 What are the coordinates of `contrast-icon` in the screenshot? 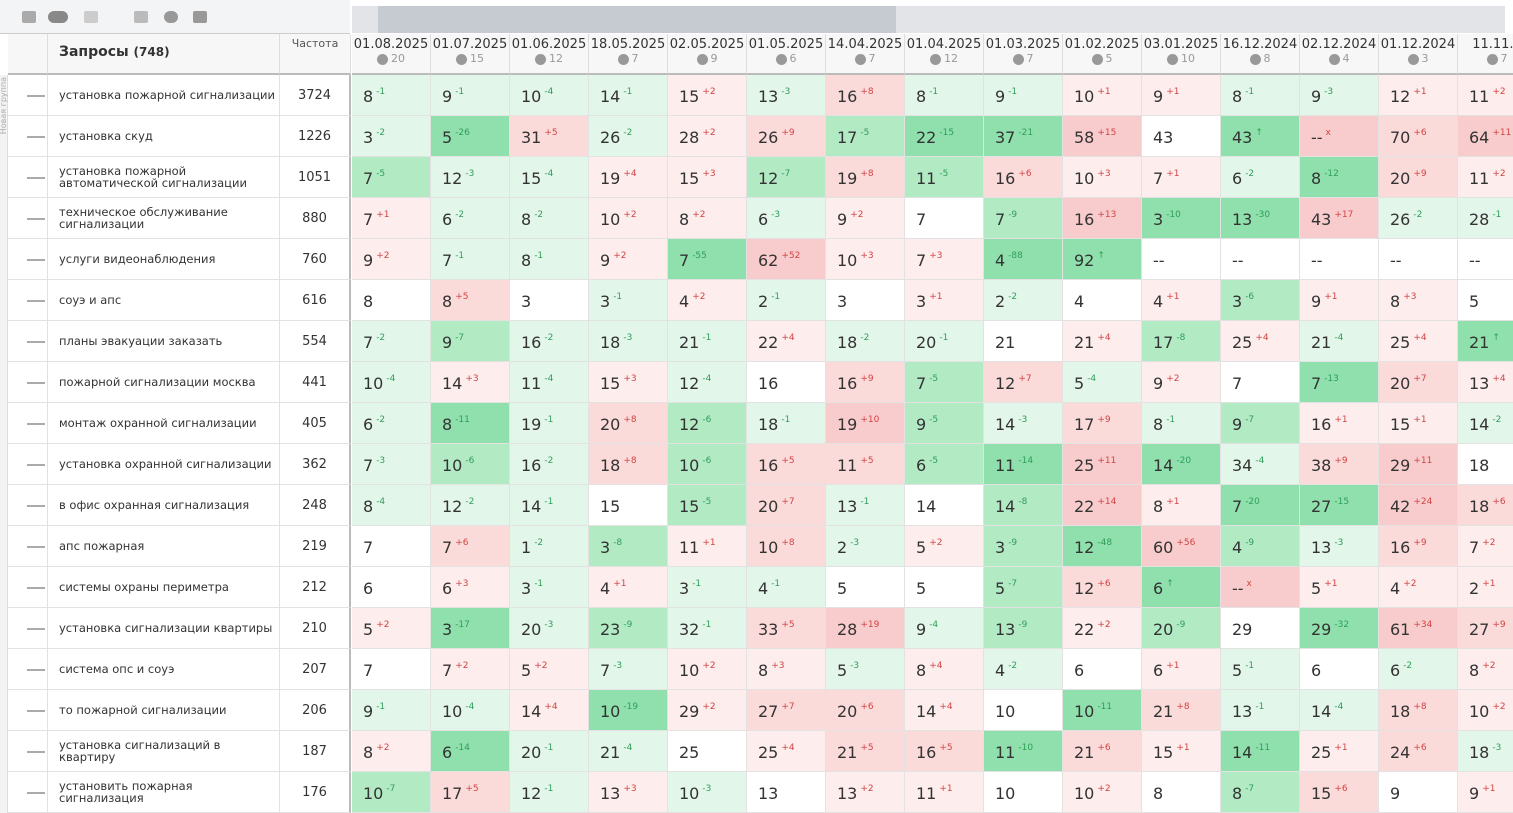 It's located at (171, 17).